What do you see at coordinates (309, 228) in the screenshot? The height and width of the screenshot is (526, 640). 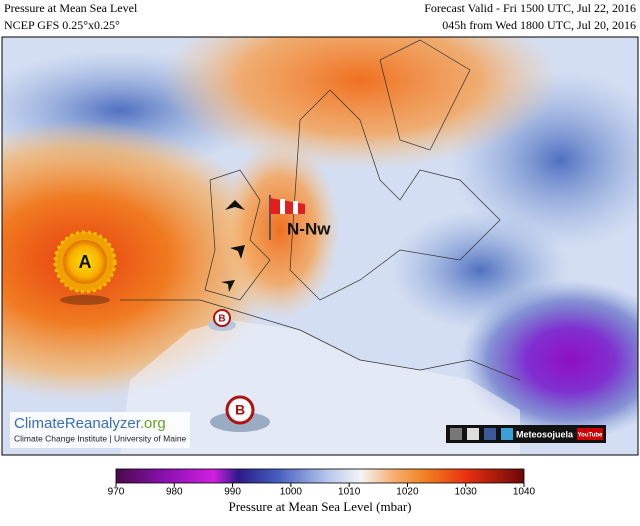 I see `wind-label: N-Nw` at bounding box center [309, 228].